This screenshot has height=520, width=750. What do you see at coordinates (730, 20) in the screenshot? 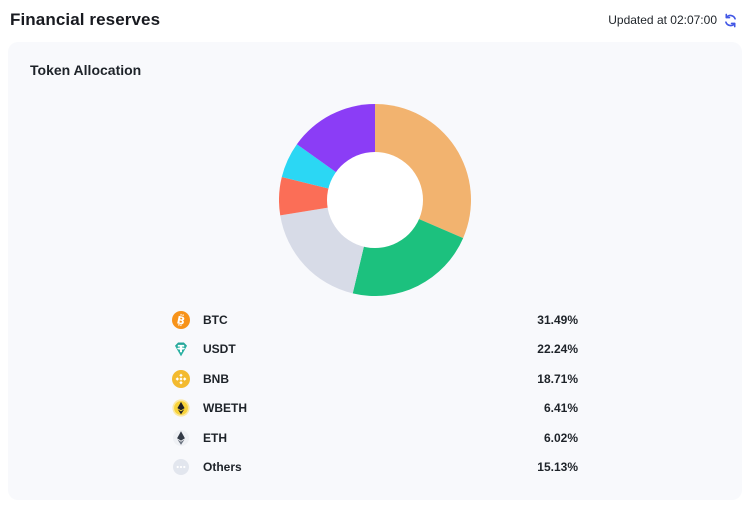
I see `refresh-icon` at bounding box center [730, 20].